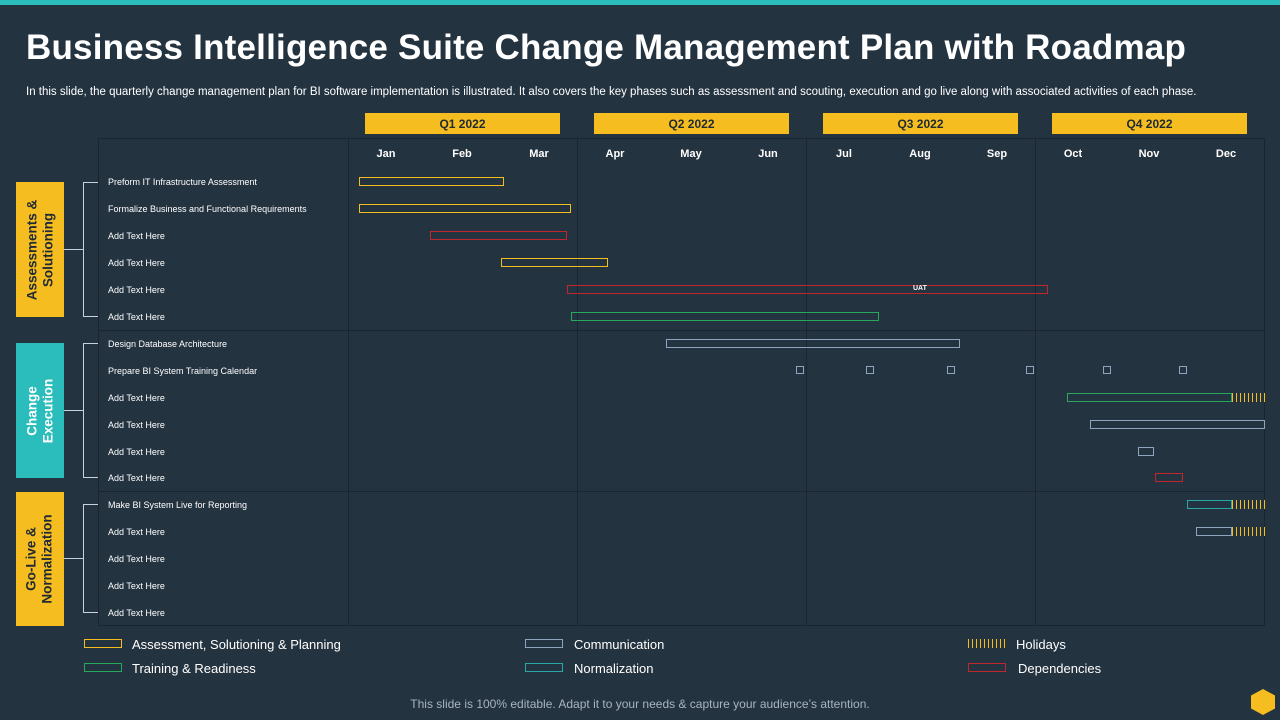 The width and height of the screenshot is (1280, 720). Describe the element at coordinates (178, 505) in the screenshot. I see `task-label: Make BI System Live for Reporting` at that location.